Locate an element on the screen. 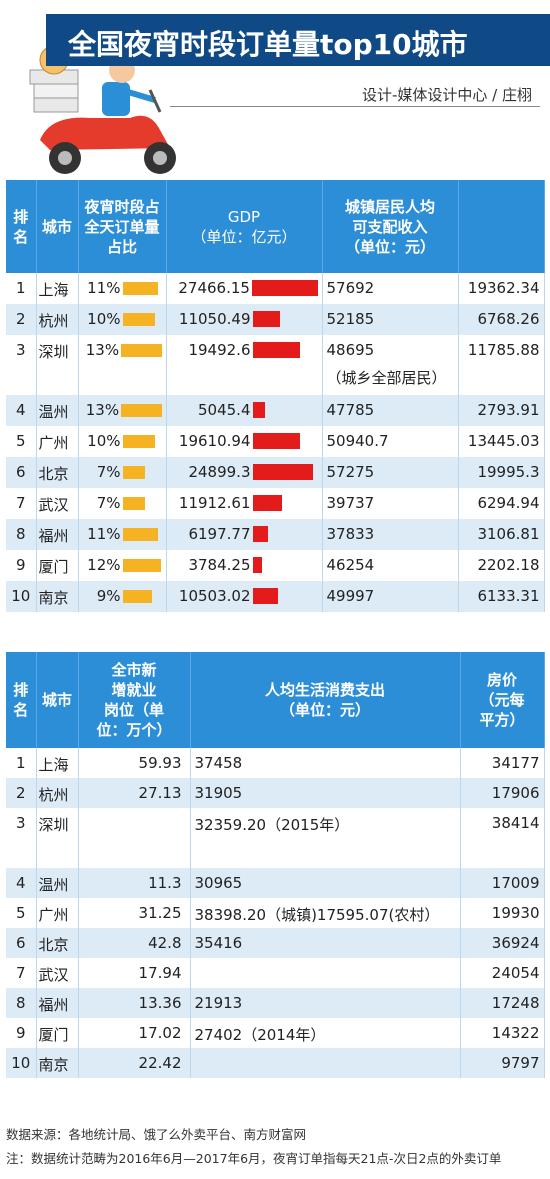 This screenshot has height=1179, width=550. header-jobs-l2: 增就业 is located at coordinates (134, 690).